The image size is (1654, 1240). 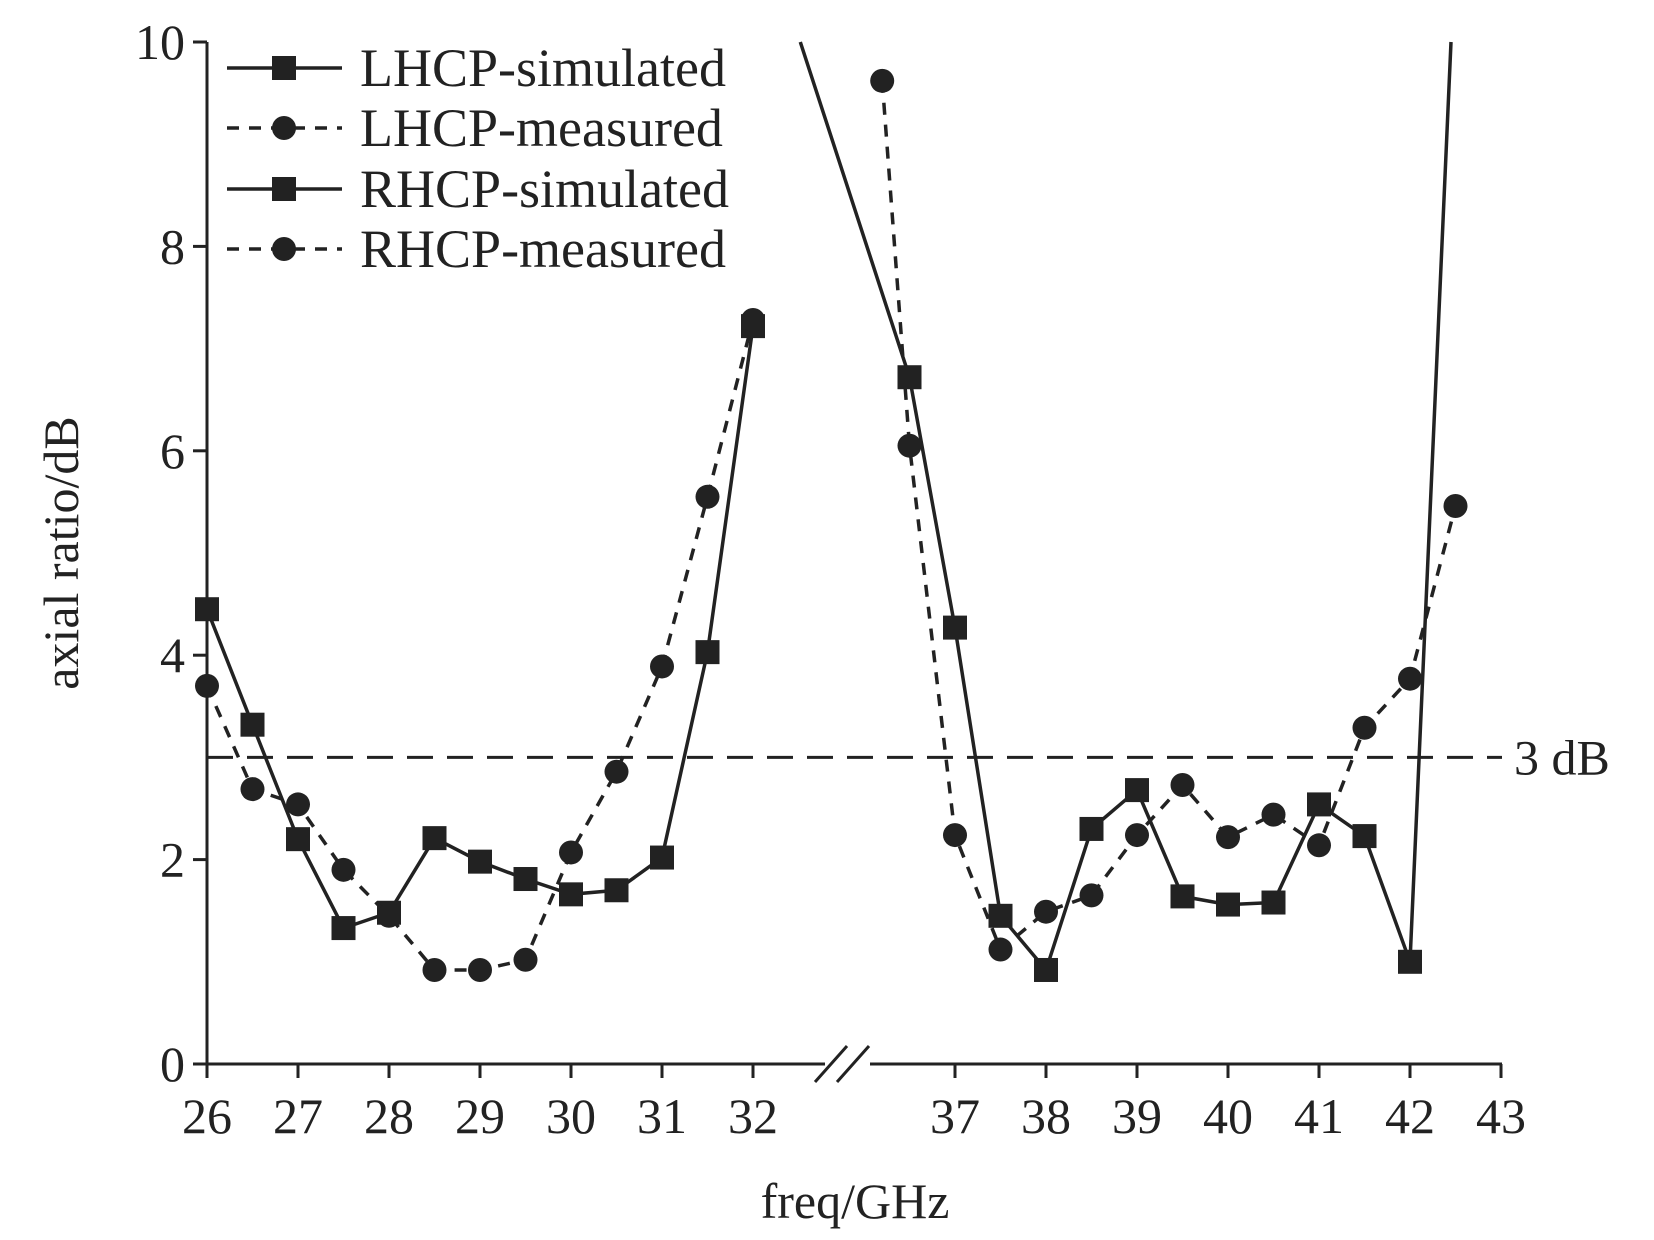 What do you see at coordinates (172, 655) in the screenshot?
I see `y-tick-label: 4` at bounding box center [172, 655].